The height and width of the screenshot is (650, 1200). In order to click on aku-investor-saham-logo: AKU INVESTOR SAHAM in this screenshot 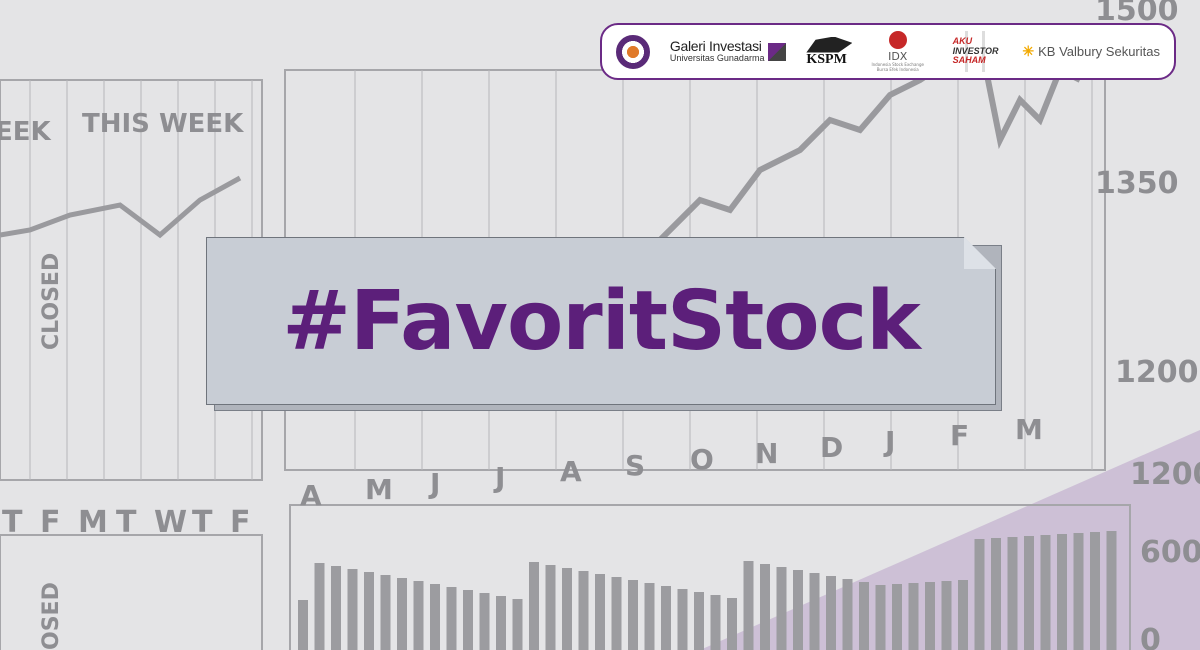, I will do `click(975, 51)`.